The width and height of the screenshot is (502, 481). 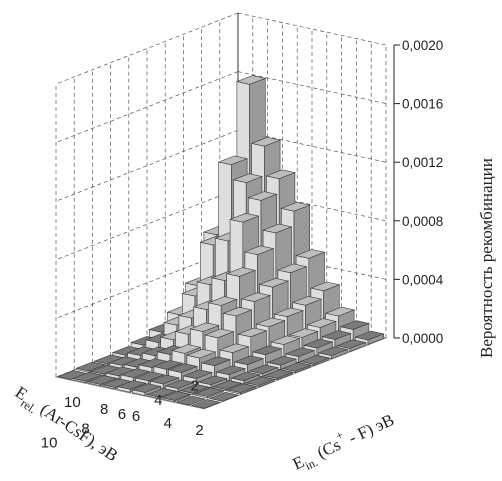 I want to click on y-tick-label: 10, so click(x=72, y=402).